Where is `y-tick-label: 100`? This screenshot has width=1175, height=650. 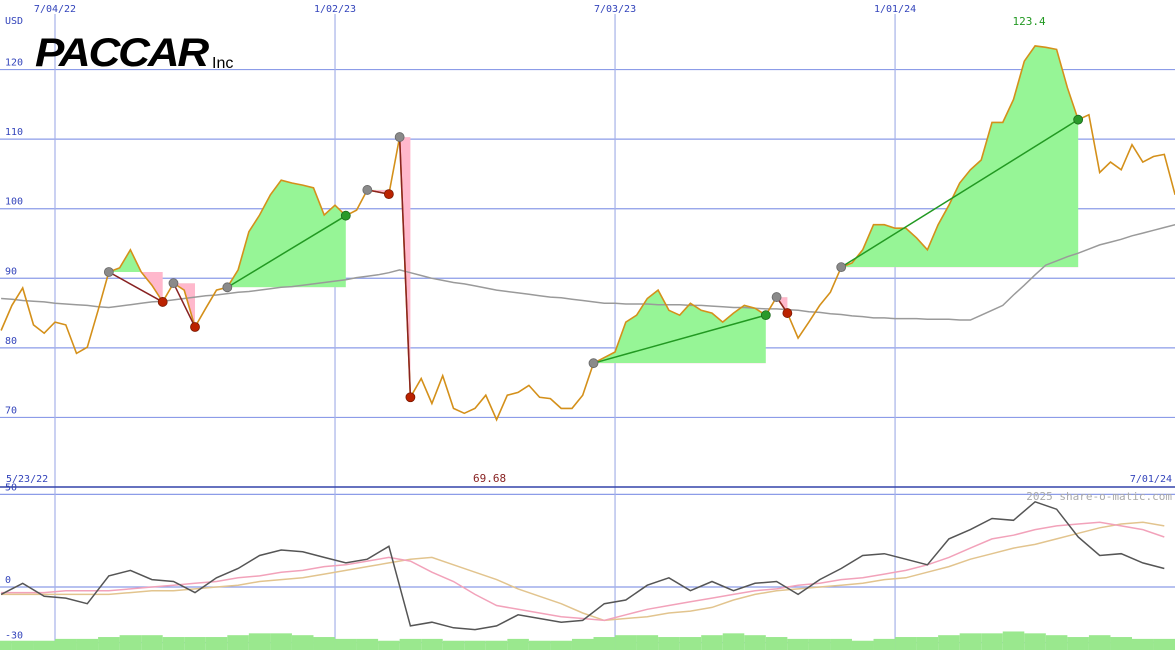 y-tick-label: 100 is located at coordinates (14, 202).